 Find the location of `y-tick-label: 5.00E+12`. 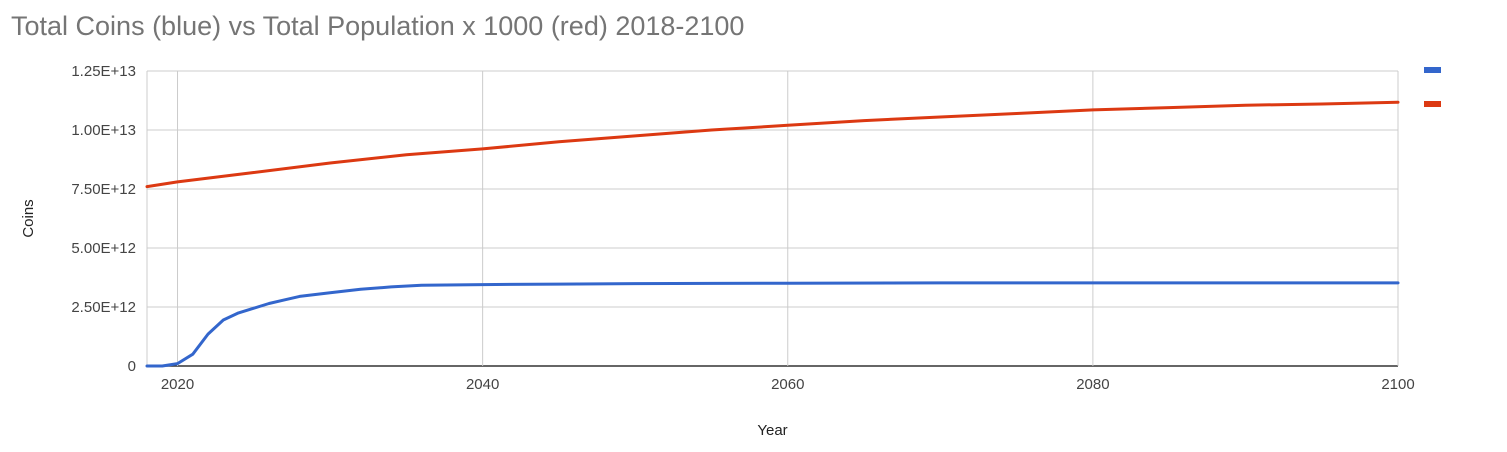

y-tick-label: 5.00E+12 is located at coordinates (103, 248).